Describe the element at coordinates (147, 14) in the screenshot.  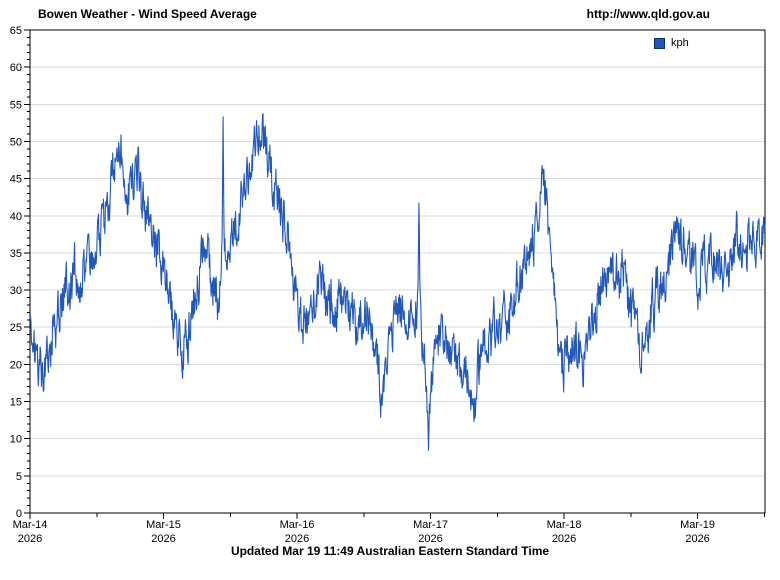
I see `page-title: Bowen Weather - Wind Speed Average` at that location.